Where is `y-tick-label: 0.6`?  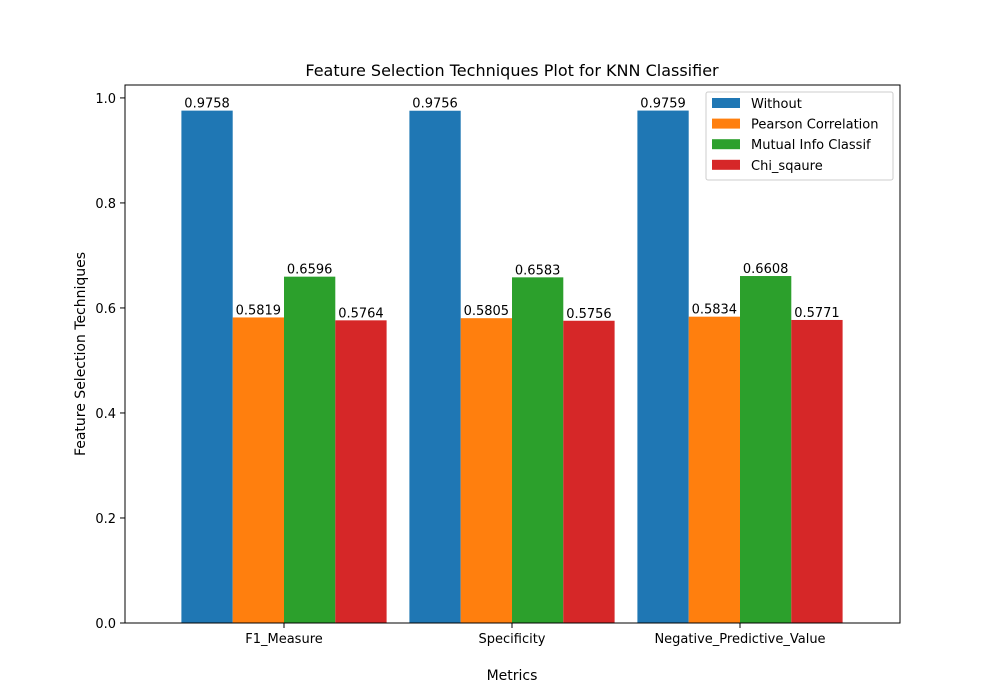
y-tick-label: 0.6 is located at coordinates (105, 309).